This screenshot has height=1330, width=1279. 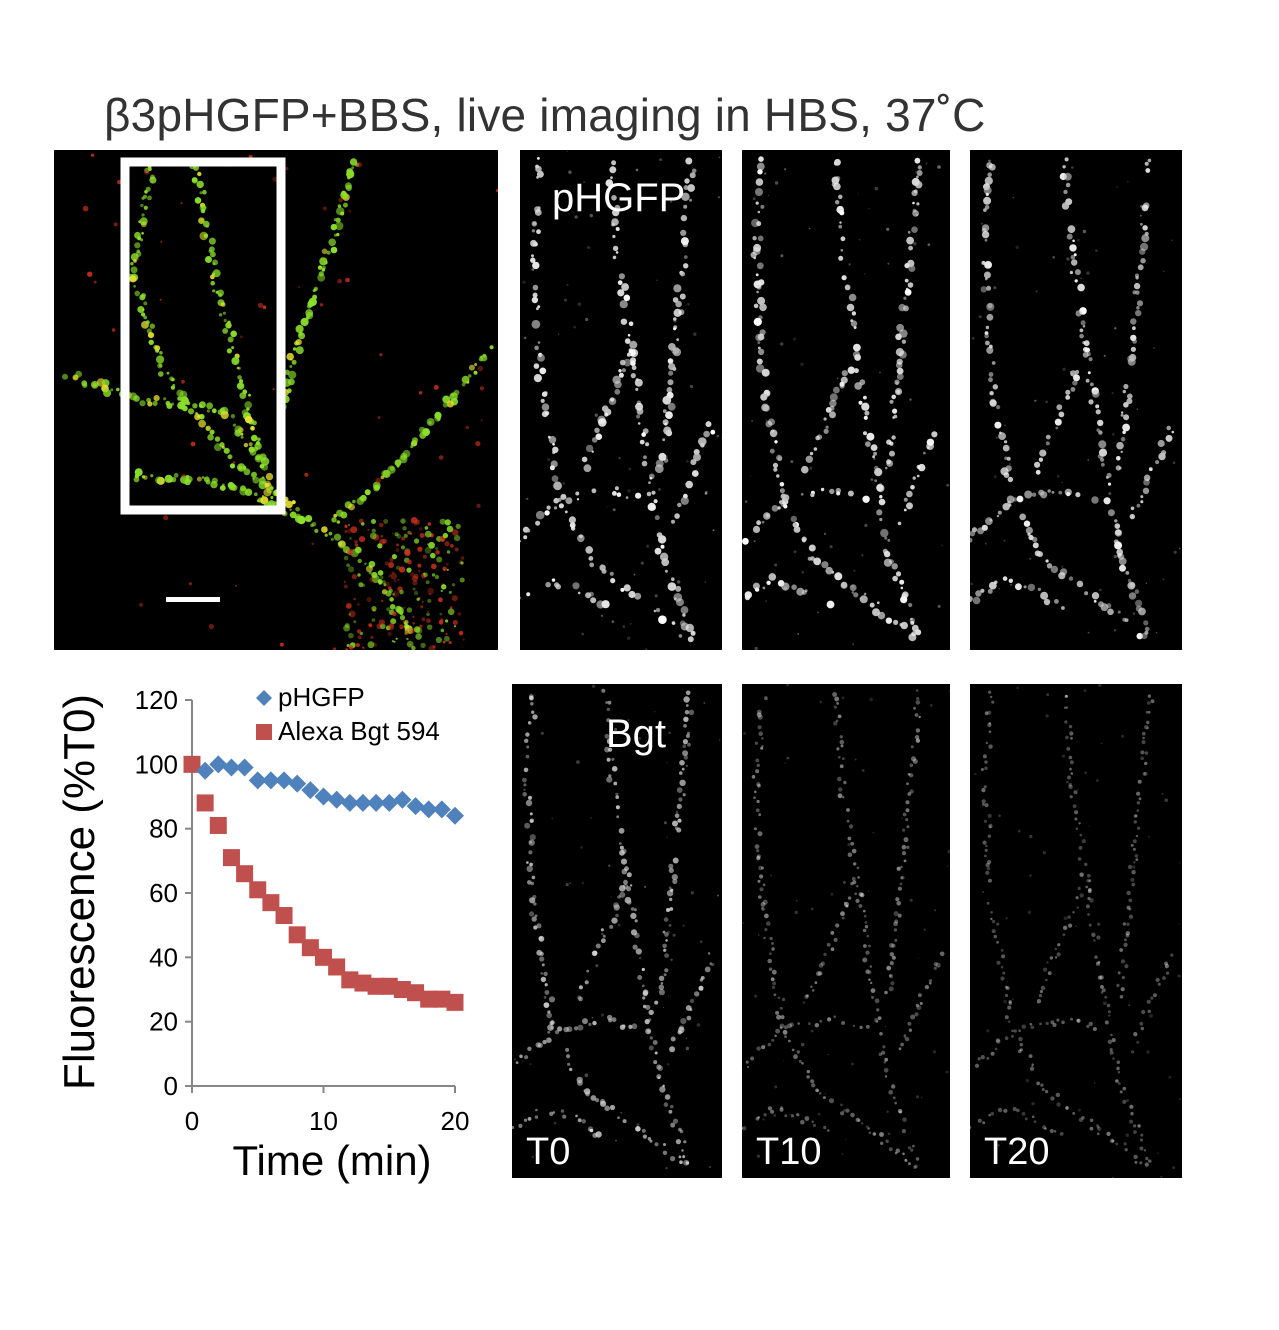 What do you see at coordinates (163, 957) in the screenshot?
I see `y-tick-label: 40` at bounding box center [163, 957].